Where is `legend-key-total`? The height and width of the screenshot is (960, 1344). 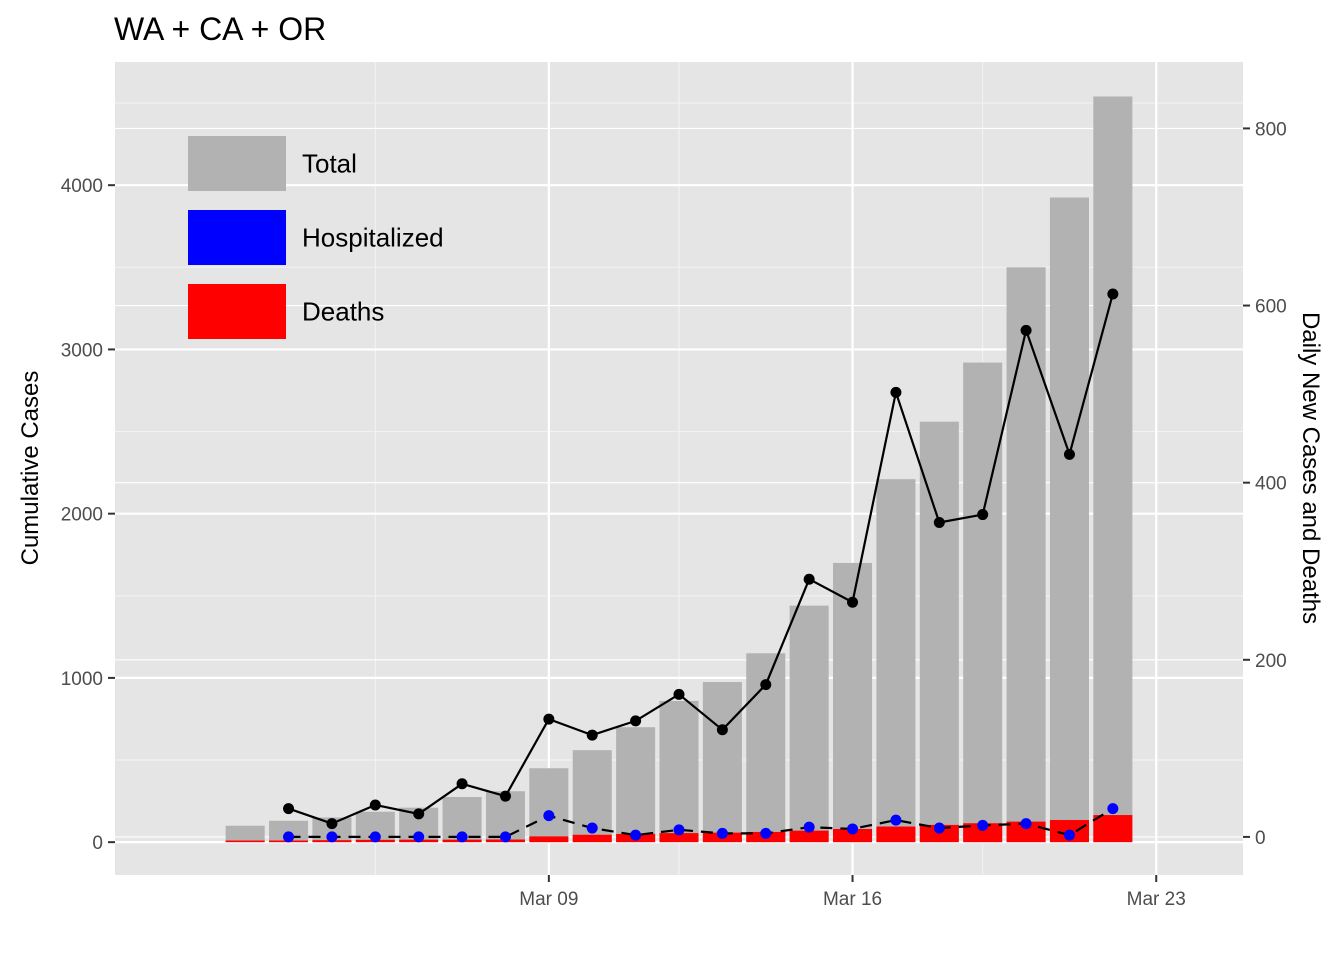 legend-key-total is located at coordinates (237, 163).